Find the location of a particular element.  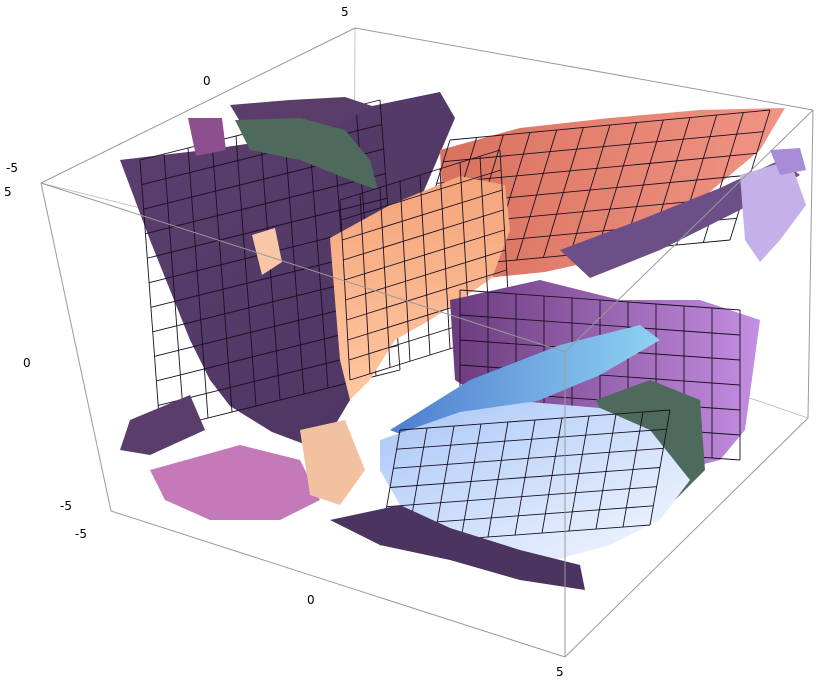

surface-orange-sheet is located at coordinates (420, 274).